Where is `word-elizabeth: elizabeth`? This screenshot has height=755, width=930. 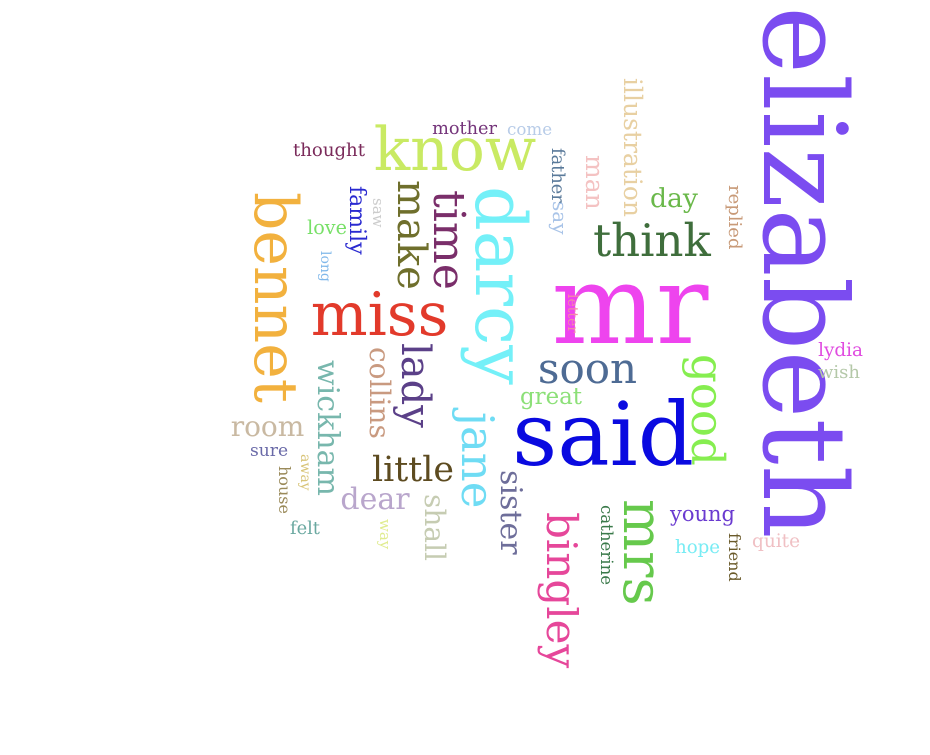
word-elizabeth: elizabeth is located at coordinates (803, 272).